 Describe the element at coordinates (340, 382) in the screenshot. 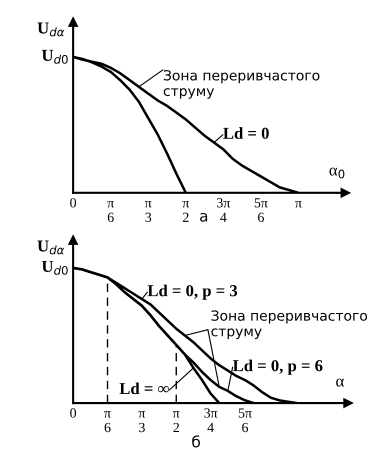

I see `x-axis-title: α` at that location.